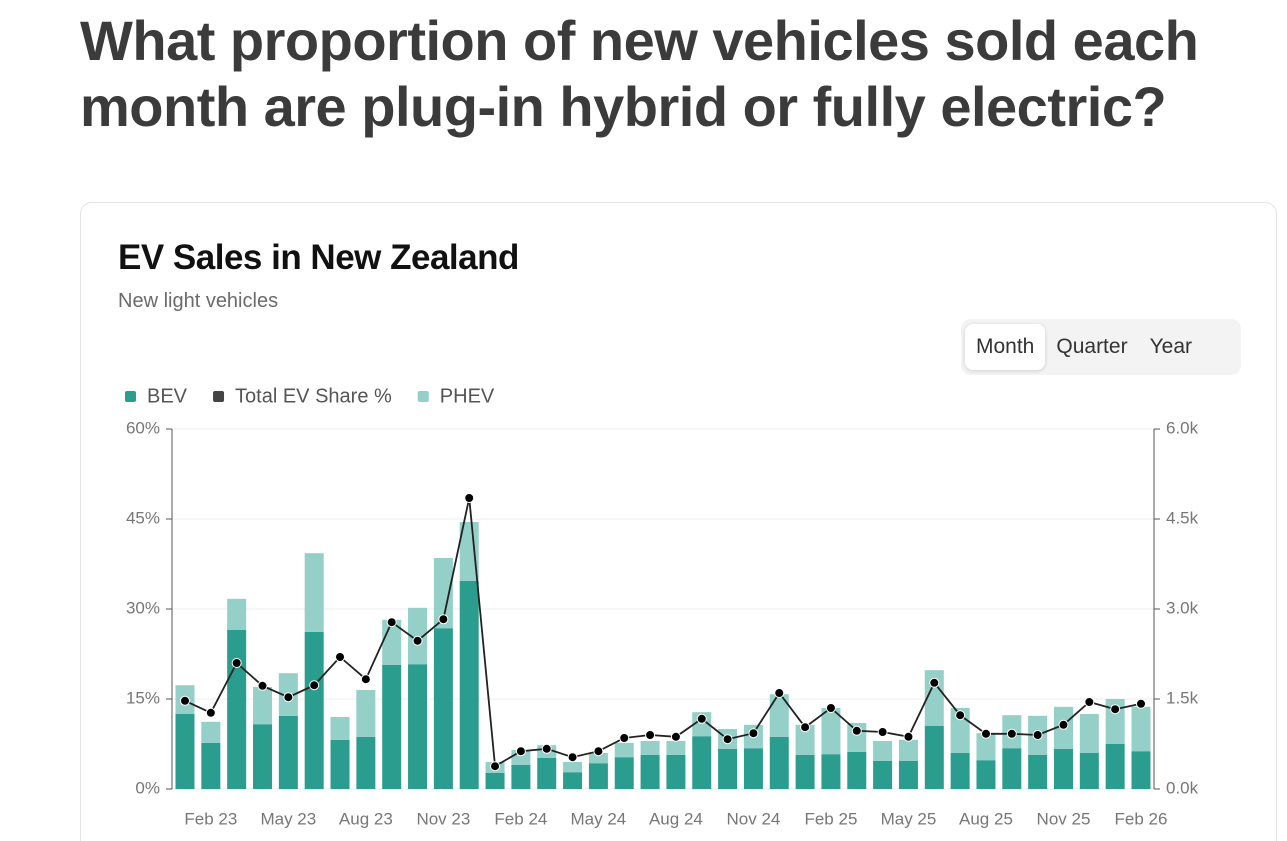 The width and height of the screenshot is (1287, 841). I want to click on y2-tick-label: 4.5k, so click(1182, 517).